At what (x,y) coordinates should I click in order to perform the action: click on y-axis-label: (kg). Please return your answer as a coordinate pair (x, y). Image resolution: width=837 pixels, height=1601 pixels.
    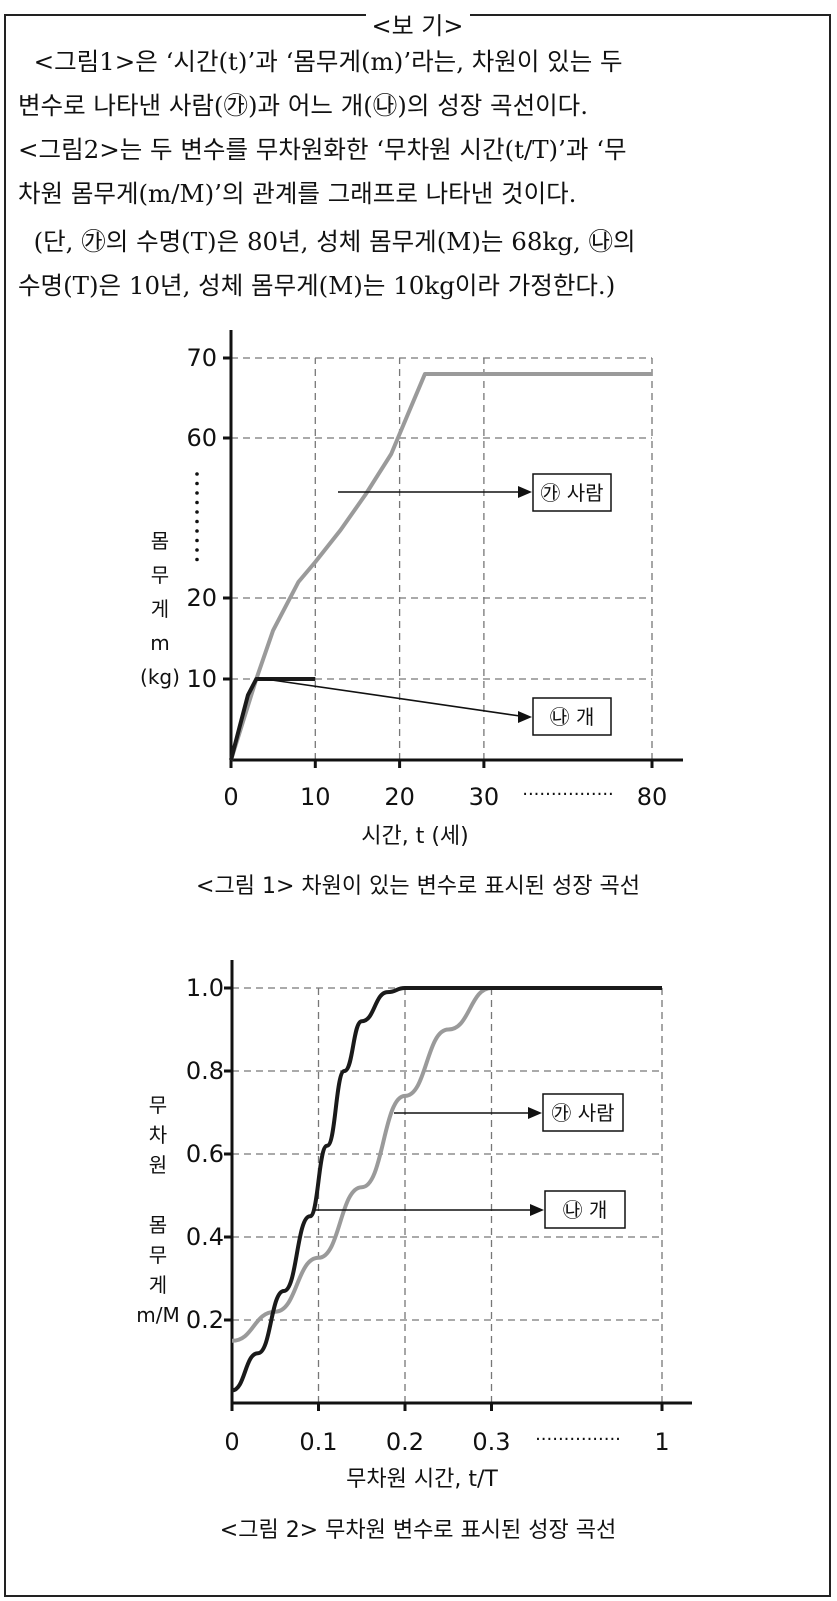
    Looking at the image, I should click on (160, 677).